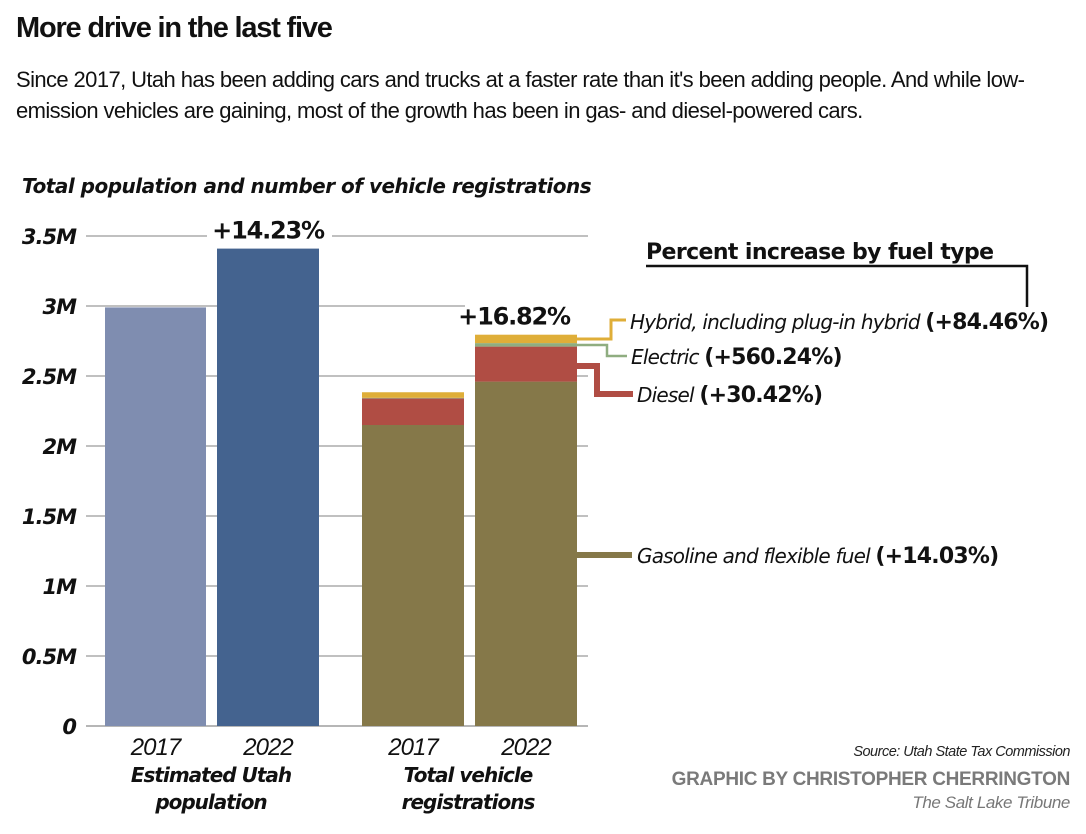 The image size is (1086, 834). What do you see at coordinates (667, 357) in the screenshot?
I see `legend-item-name: Electric` at bounding box center [667, 357].